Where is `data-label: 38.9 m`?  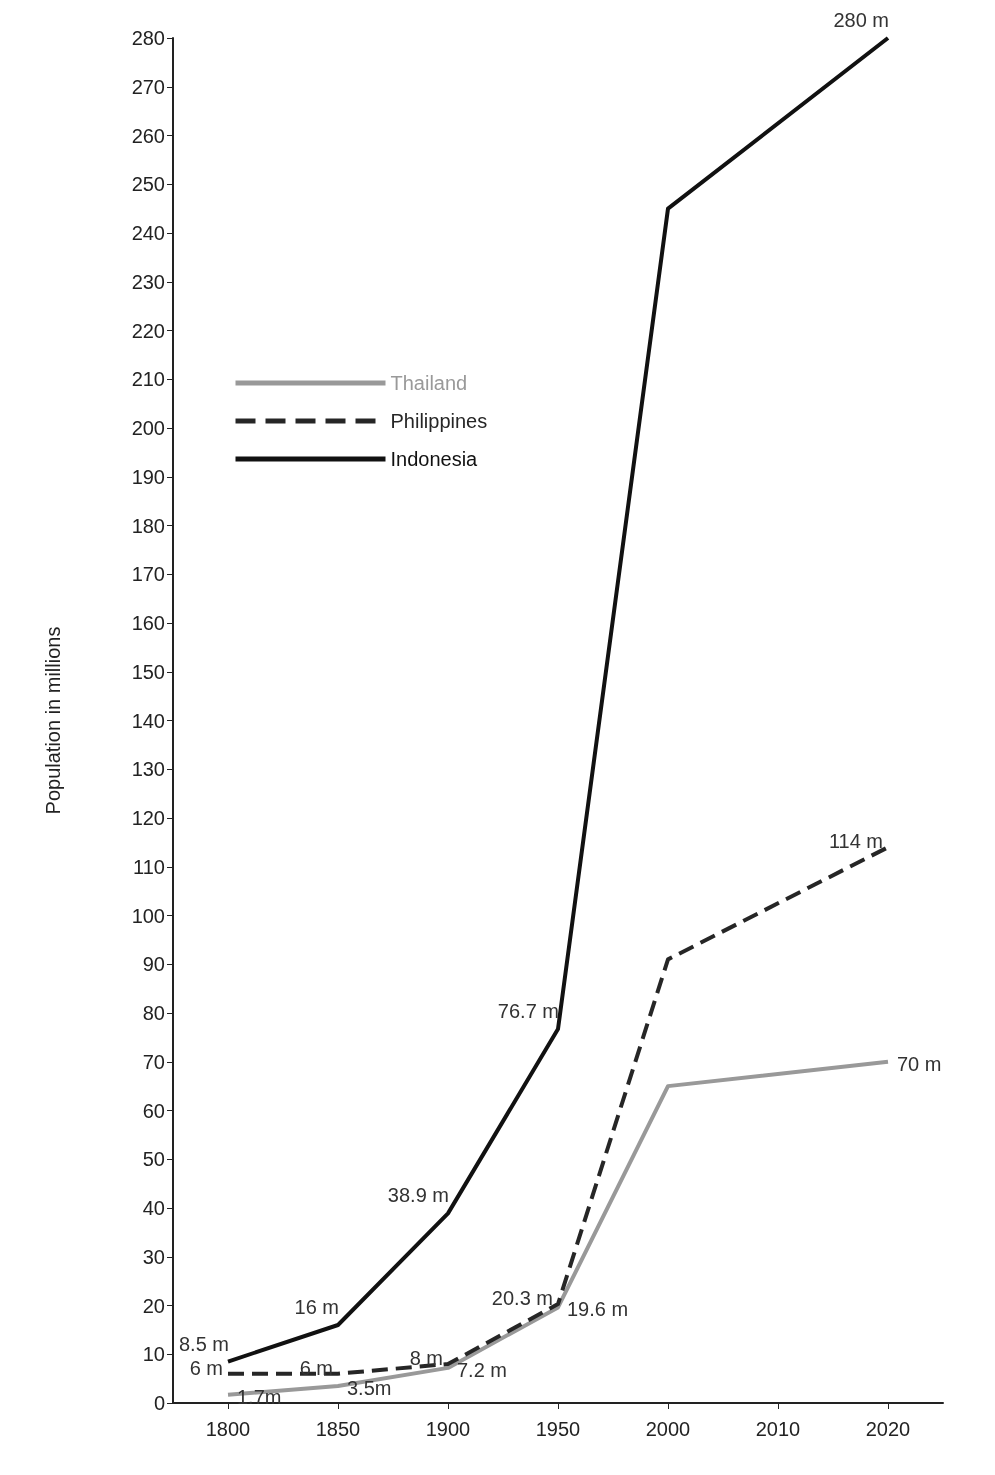 data-label: 38.9 m is located at coordinates (418, 1195).